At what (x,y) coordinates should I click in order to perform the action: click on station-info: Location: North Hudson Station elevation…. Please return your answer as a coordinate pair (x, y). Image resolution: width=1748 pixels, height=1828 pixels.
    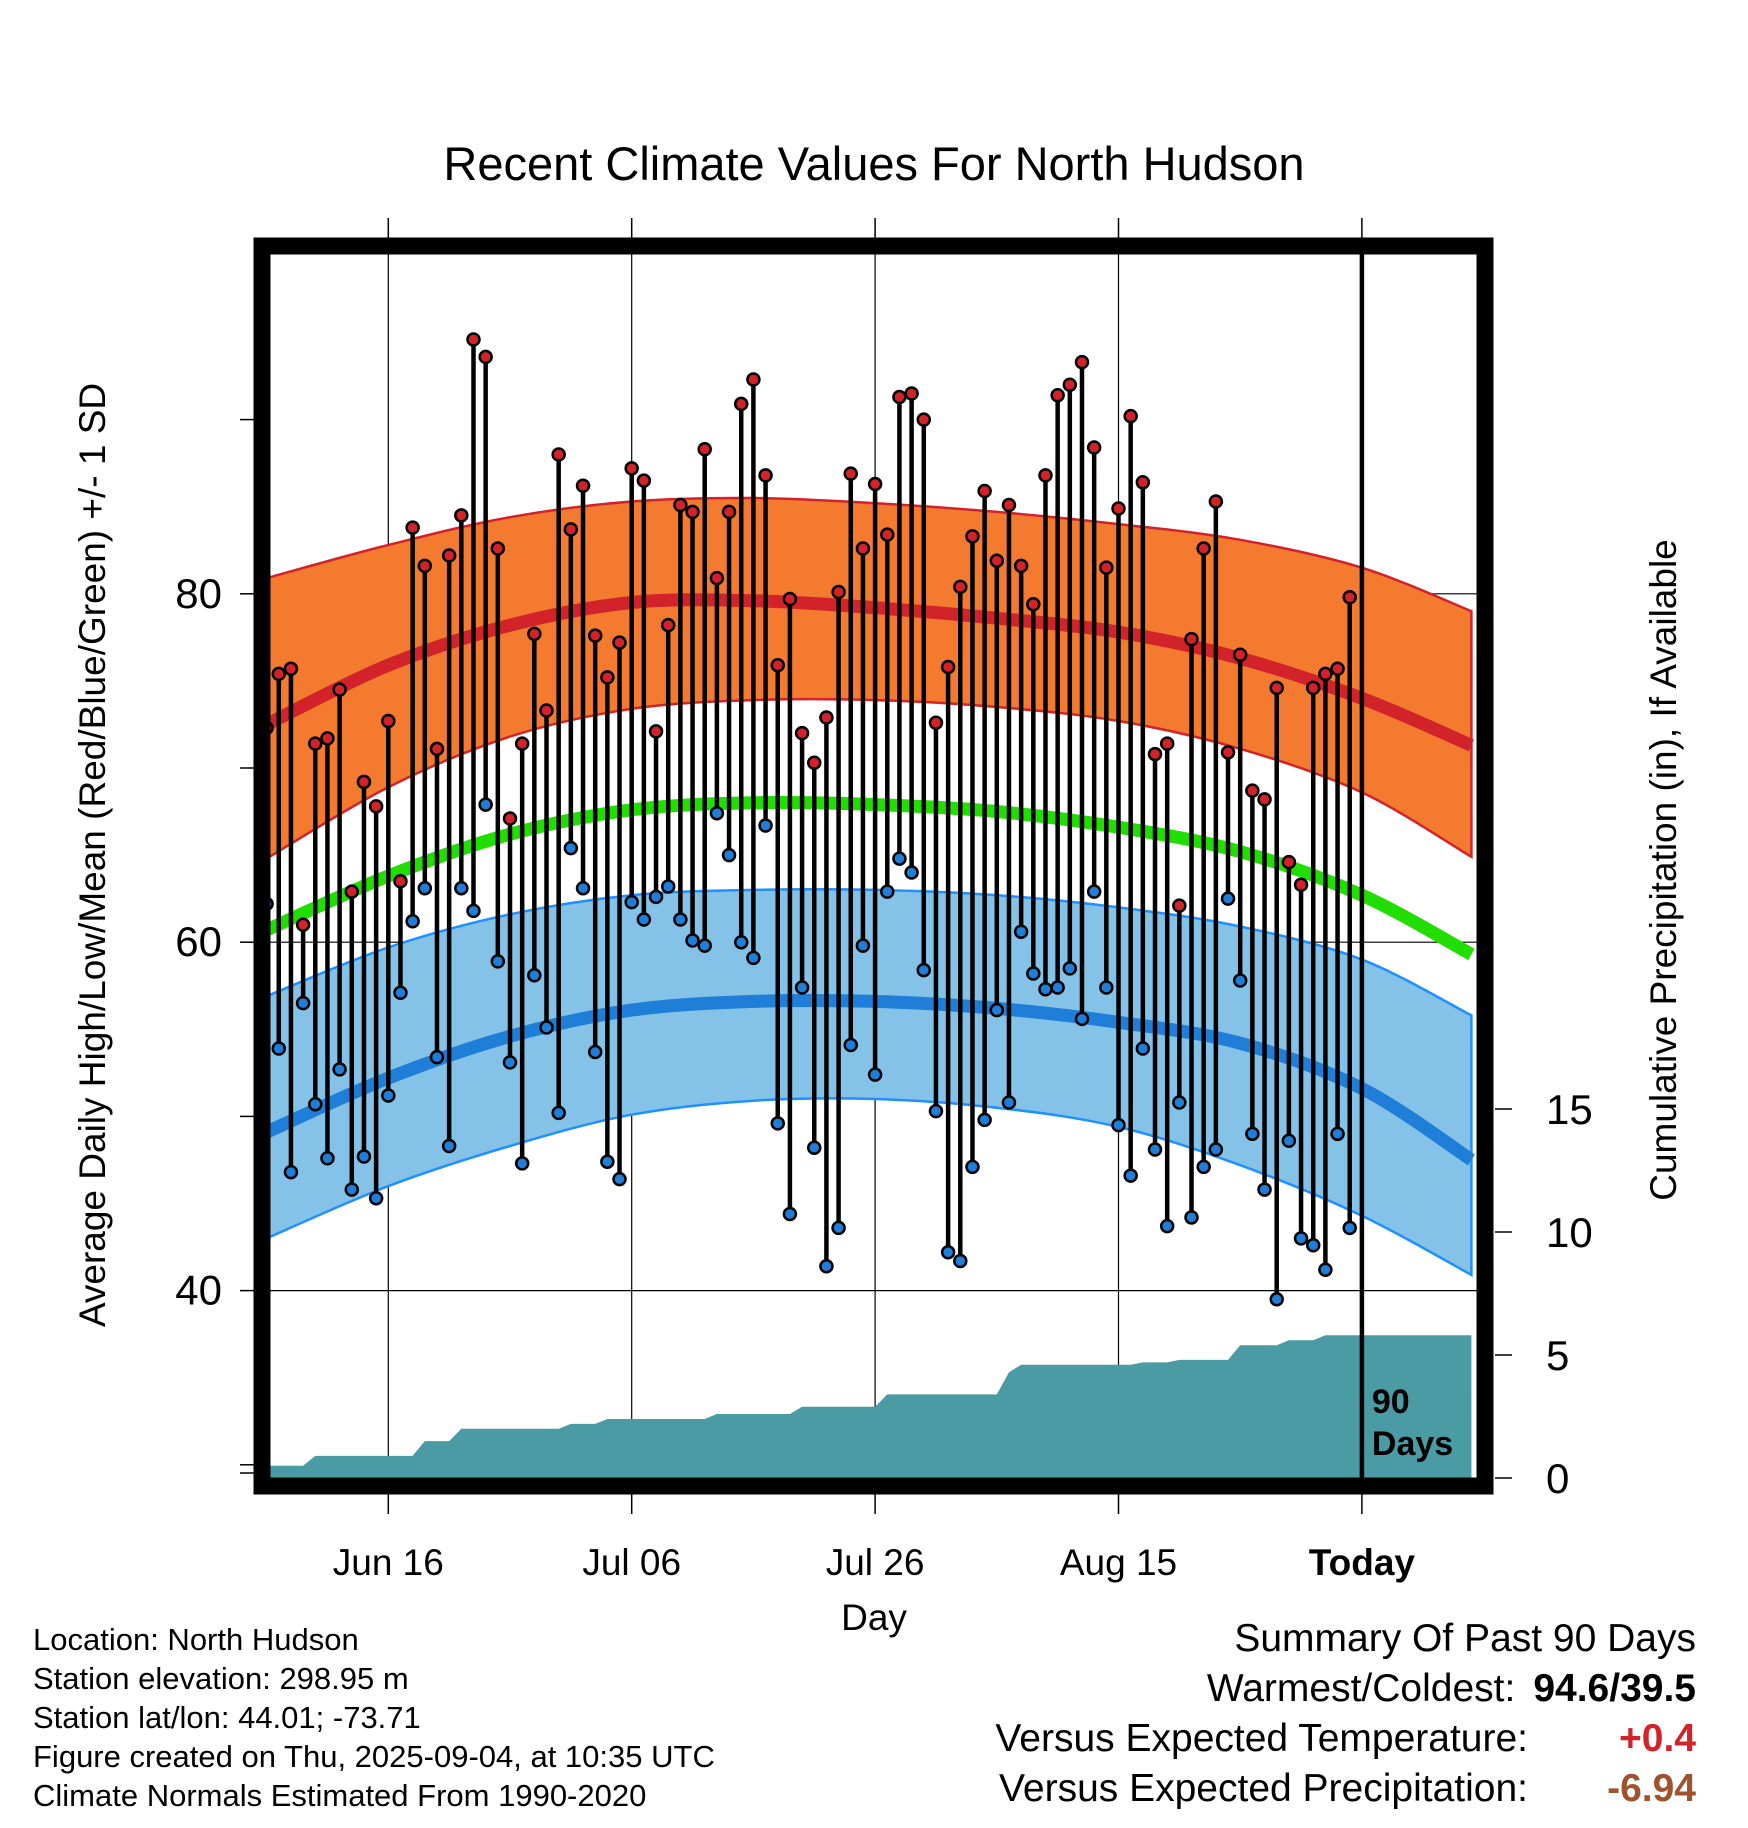
    Looking at the image, I should click on (374, 1717).